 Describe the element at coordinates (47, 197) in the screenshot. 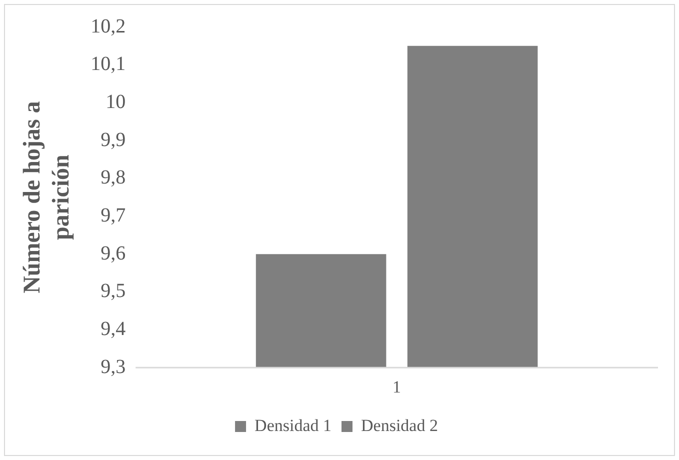

I see `y-axis-title: Número de hojas a parición` at that location.